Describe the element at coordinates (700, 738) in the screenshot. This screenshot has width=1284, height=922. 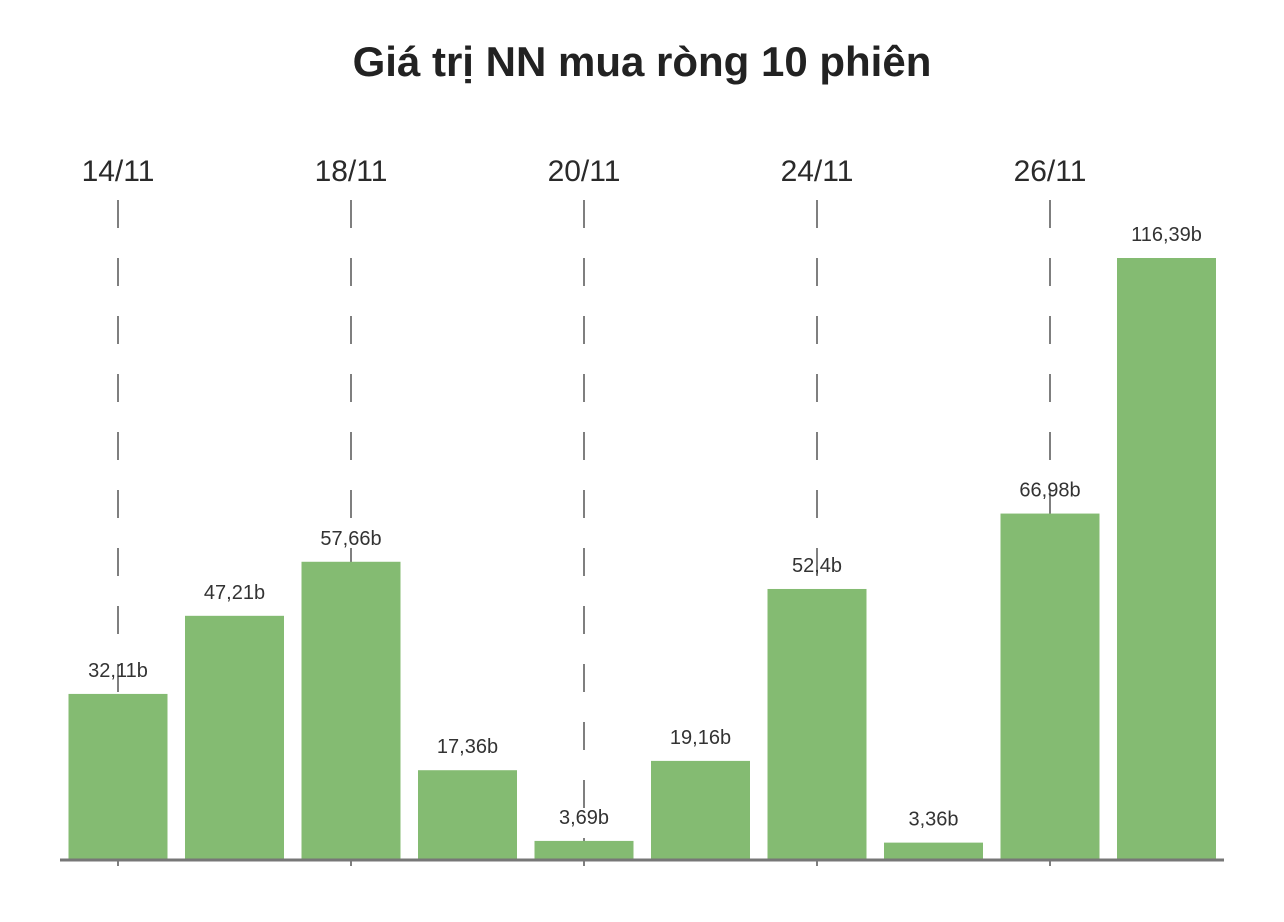
I see `value-label: 19,16b` at that location.